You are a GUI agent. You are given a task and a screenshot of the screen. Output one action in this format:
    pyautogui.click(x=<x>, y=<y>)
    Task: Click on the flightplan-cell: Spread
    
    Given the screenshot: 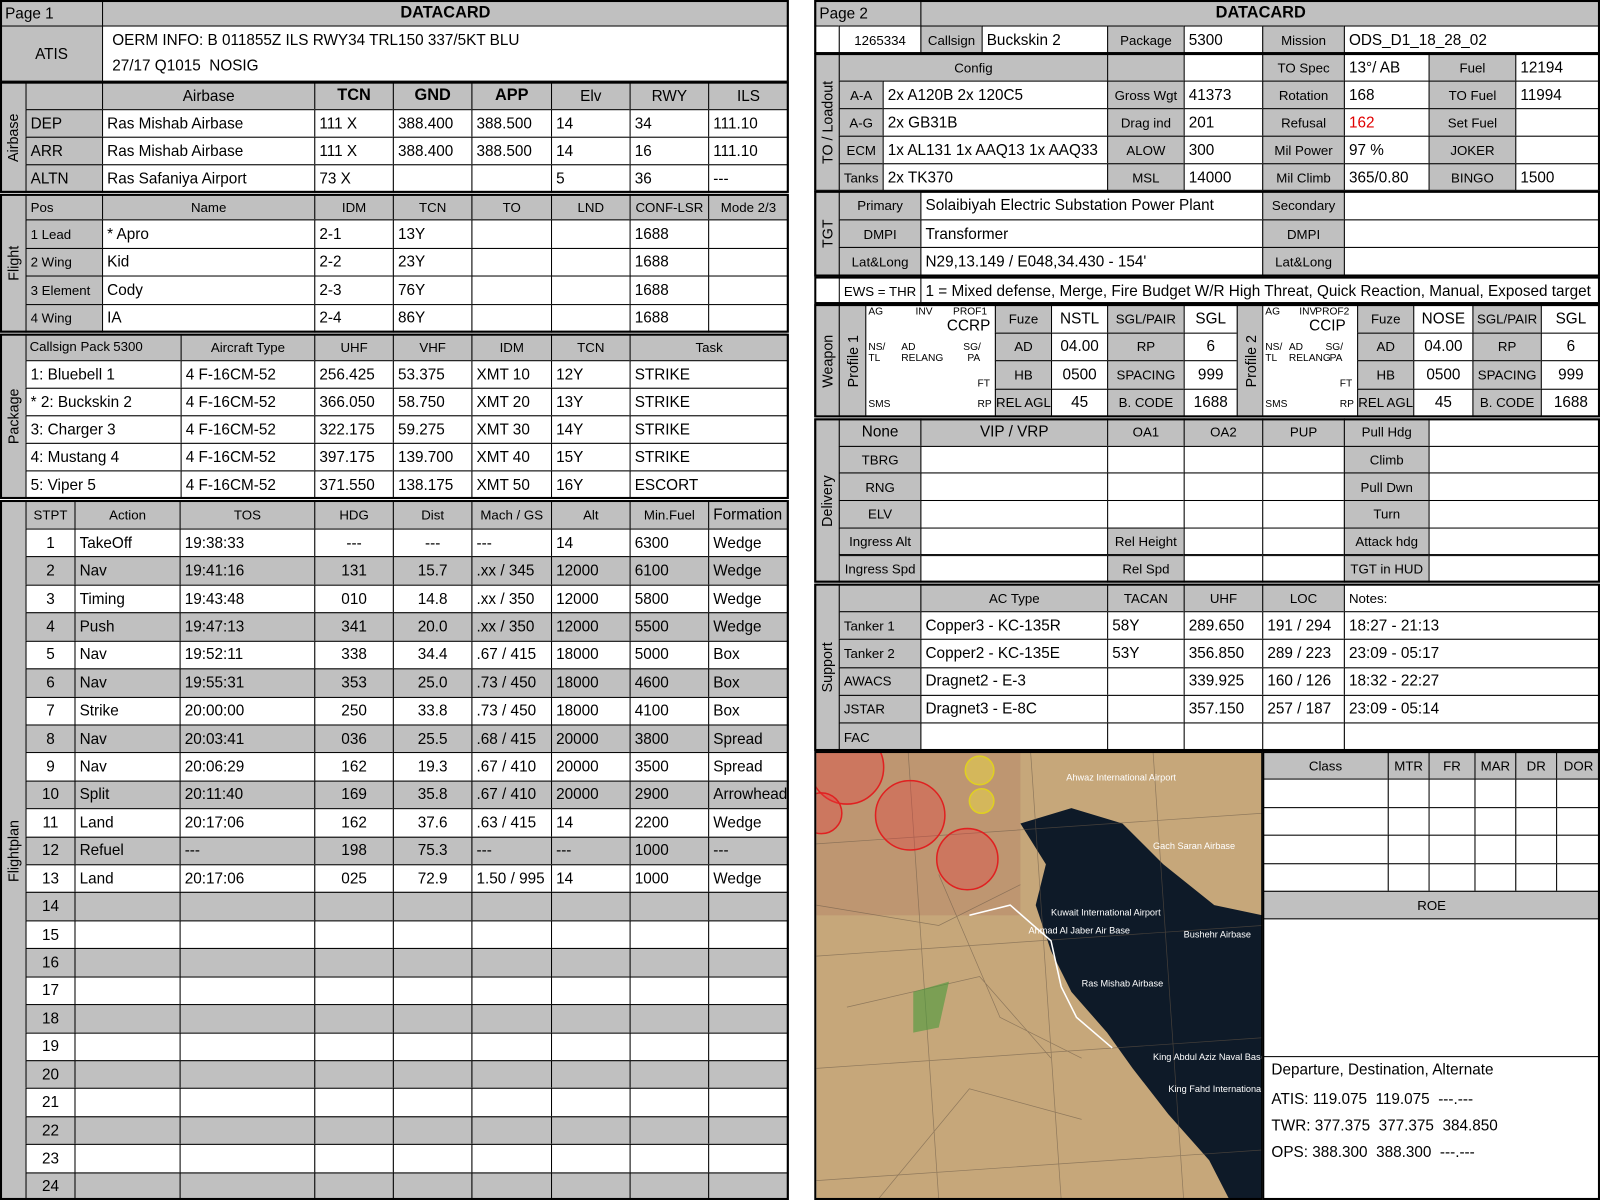 What is the action you would take?
    pyautogui.click(x=748, y=767)
    